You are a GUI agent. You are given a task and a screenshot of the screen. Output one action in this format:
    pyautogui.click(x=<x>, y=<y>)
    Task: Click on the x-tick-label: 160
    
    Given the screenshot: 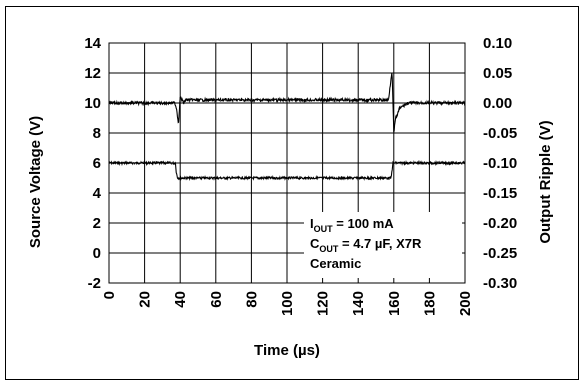 What is the action you would take?
    pyautogui.click(x=394, y=303)
    